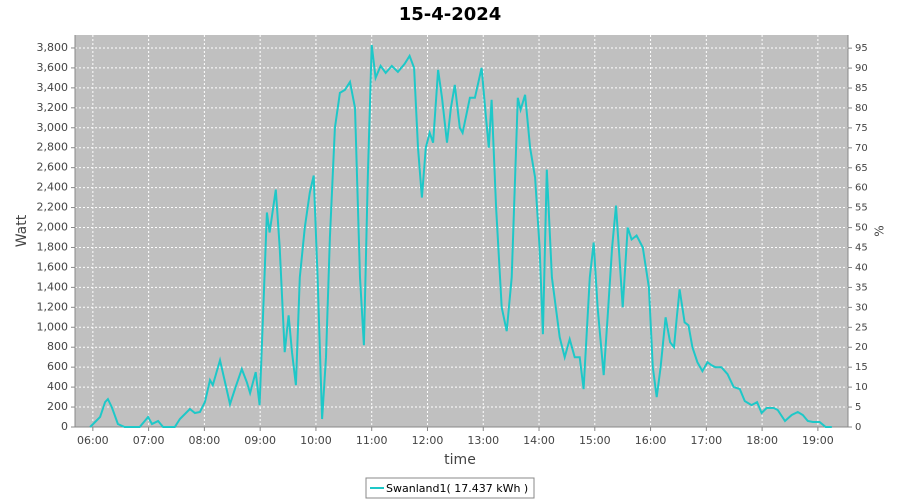 The width and height of the screenshot is (900, 504). Describe the element at coordinates (539, 440) in the screenshot. I see `x-tick-label: 14:00` at that location.